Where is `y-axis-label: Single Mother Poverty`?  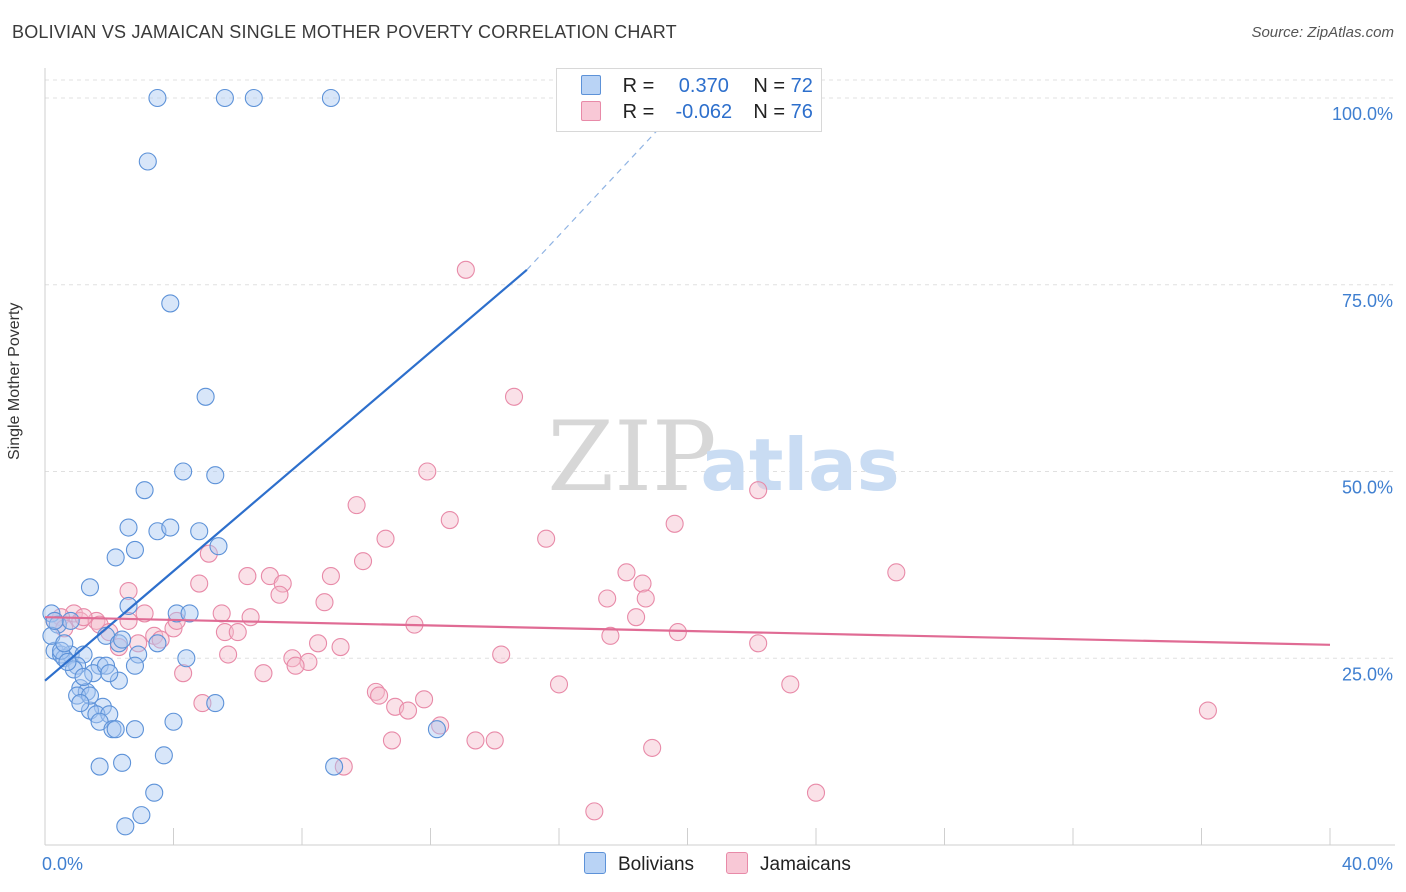 y-axis-label: Single Mother Poverty is located at coordinates (14, 381).